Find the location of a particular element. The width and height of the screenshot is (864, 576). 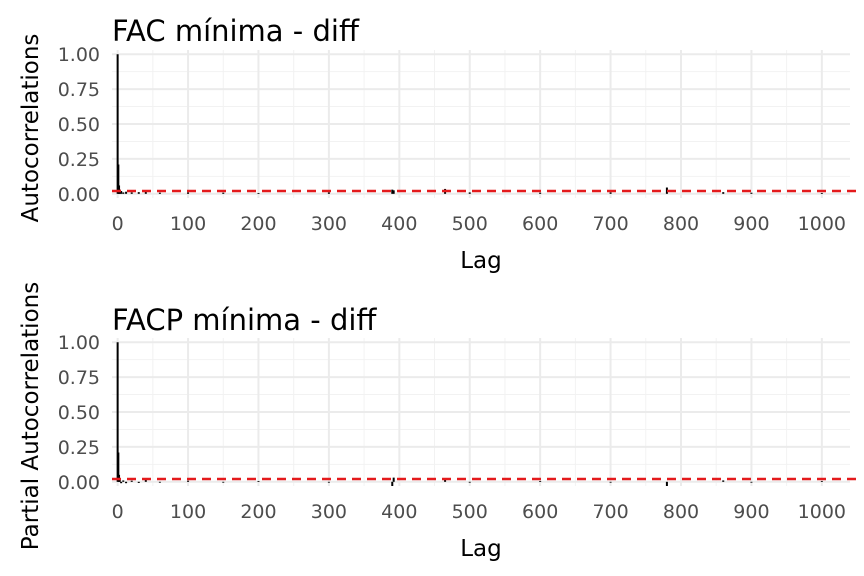

acf-x-tick-label: 600 is located at coordinates (540, 224).